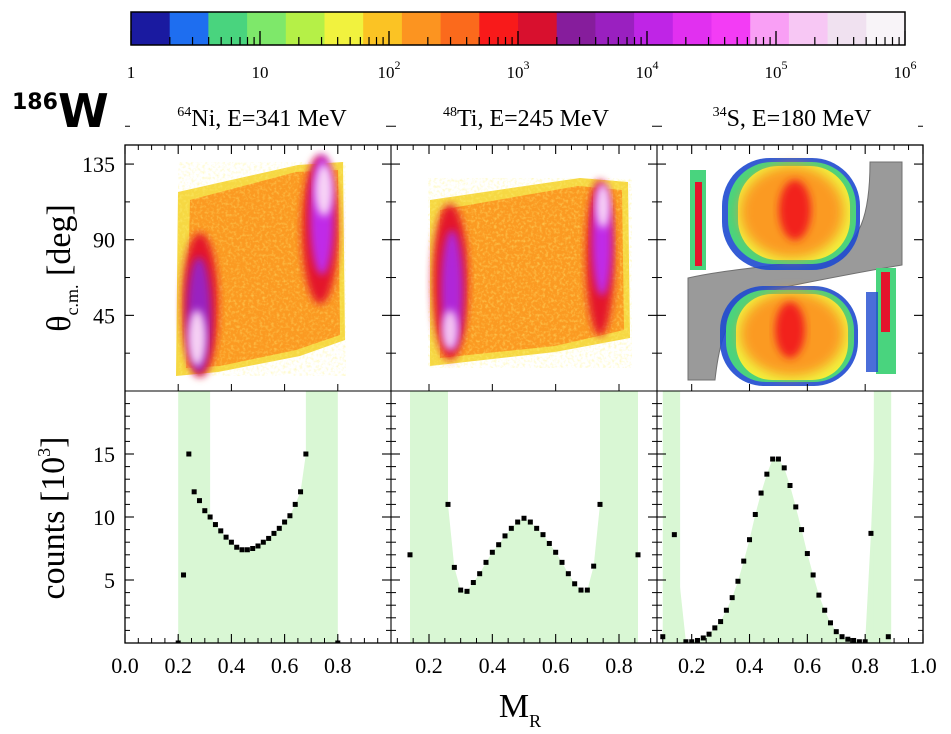  I want to click on ylabel-bottom-text: counts [10, so click(53, 528).